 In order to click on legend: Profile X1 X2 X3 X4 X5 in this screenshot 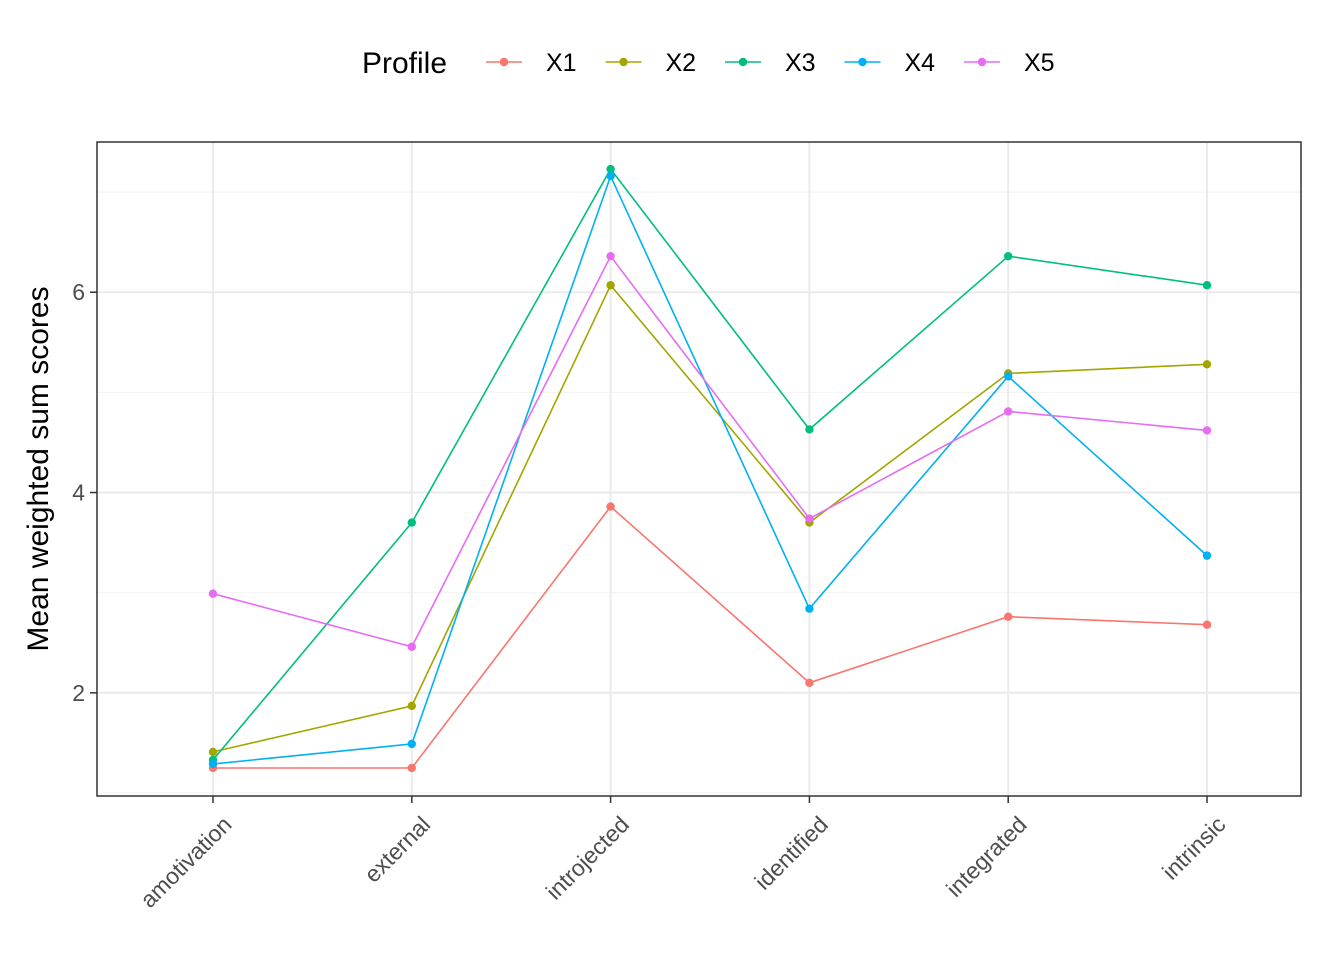, I will do `click(708, 63)`.